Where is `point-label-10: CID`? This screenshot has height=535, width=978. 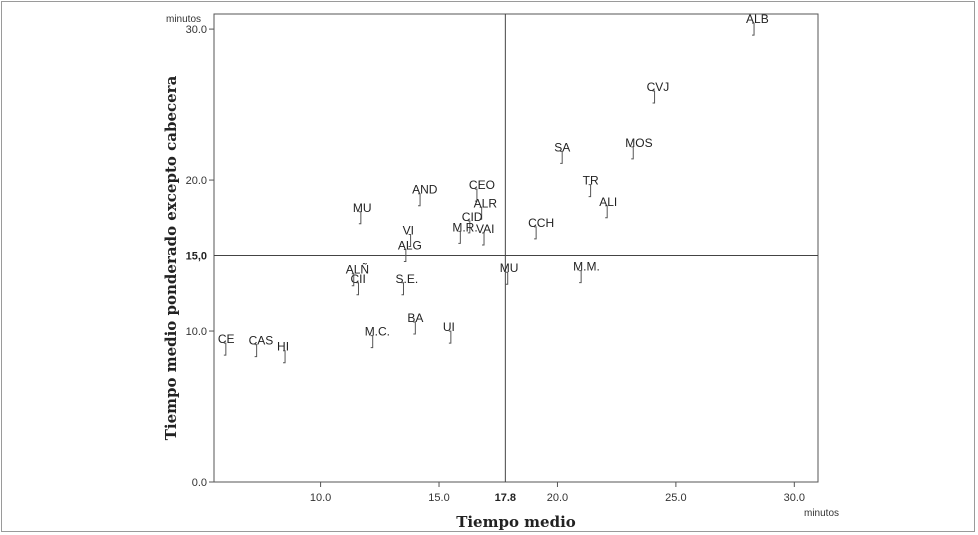 point-label-10: CID is located at coordinates (472, 217).